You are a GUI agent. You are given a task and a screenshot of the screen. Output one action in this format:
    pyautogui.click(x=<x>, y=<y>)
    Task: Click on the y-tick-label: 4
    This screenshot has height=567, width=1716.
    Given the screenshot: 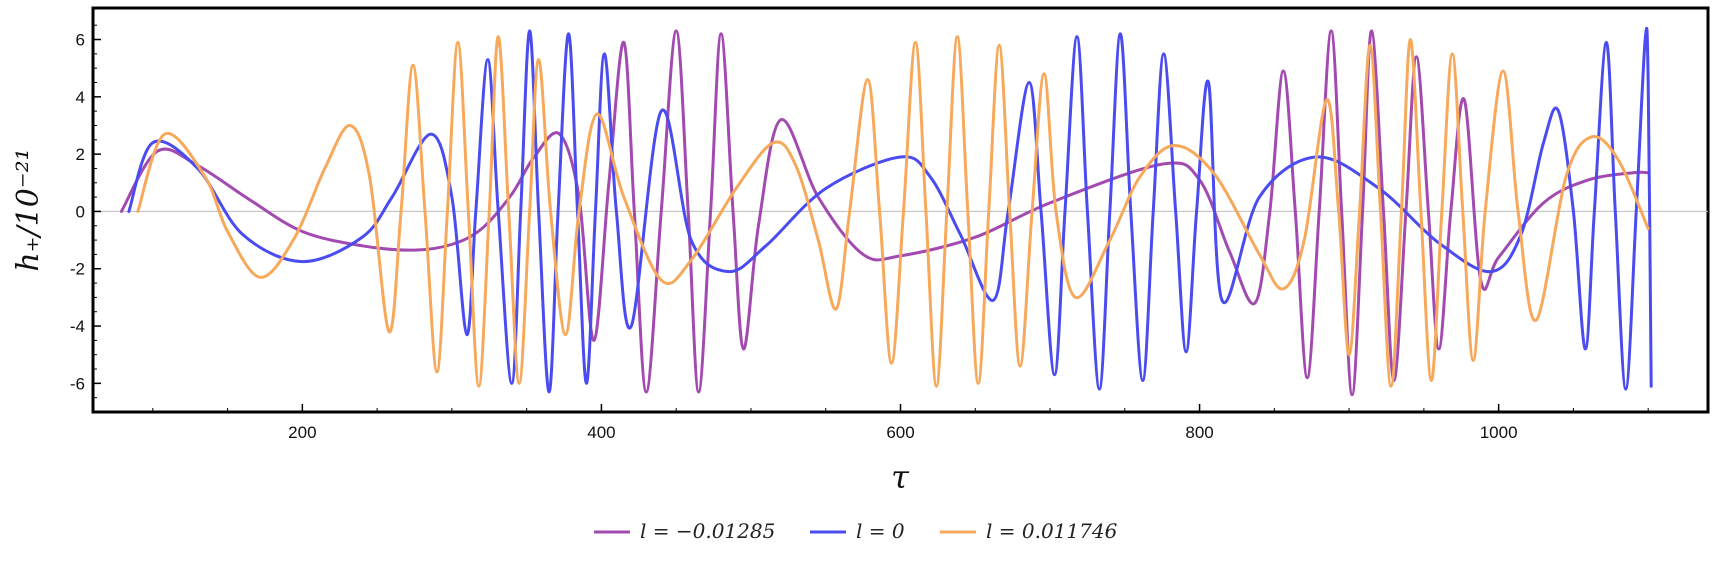 What is the action you would take?
    pyautogui.click(x=80, y=97)
    